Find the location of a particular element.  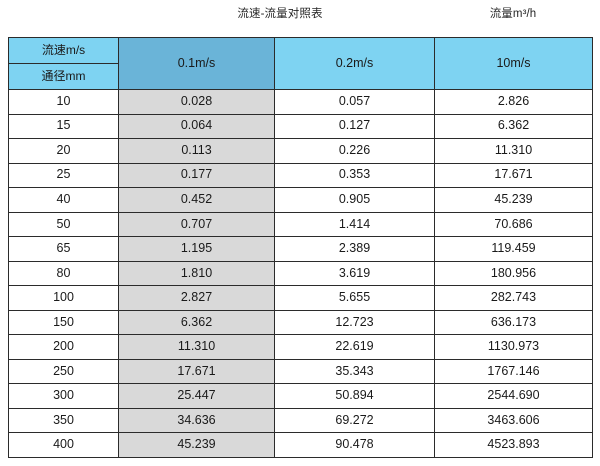

cell-nominal-diameter: 65 is located at coordinates (63, 249).